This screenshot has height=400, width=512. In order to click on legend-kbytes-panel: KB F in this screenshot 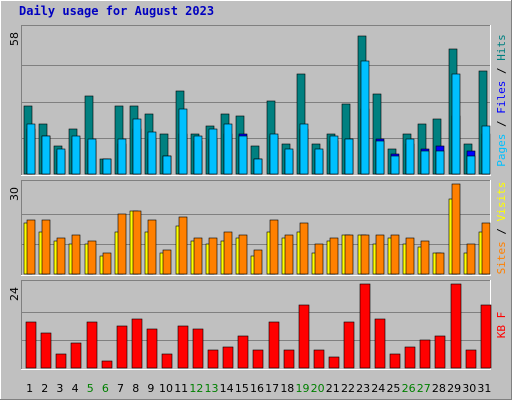, I will do `click(501, 325)`.